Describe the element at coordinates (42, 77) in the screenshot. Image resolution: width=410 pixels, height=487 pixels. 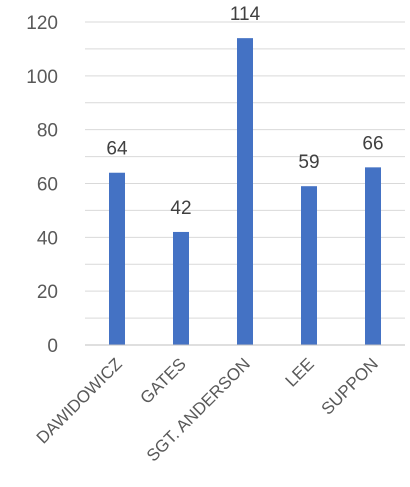
I see `y-tick-label: 100` at that location.